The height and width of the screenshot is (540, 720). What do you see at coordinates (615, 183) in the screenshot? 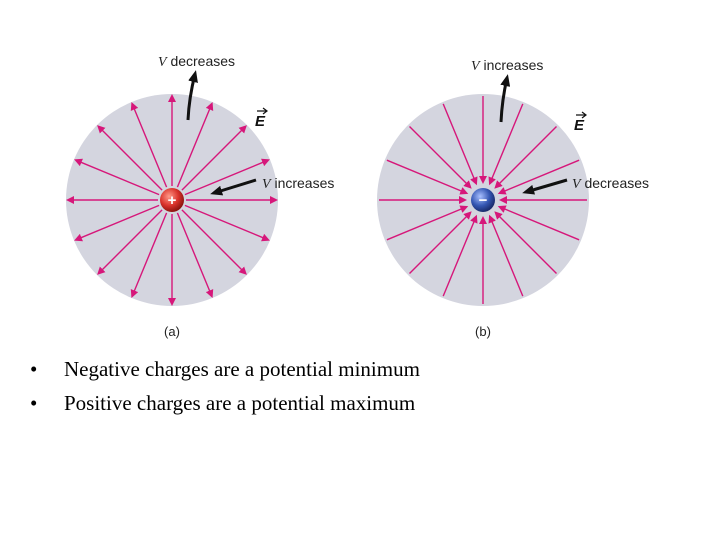
I see `panel-b-side-label-text: decreases` at bounding box center [615, 183].